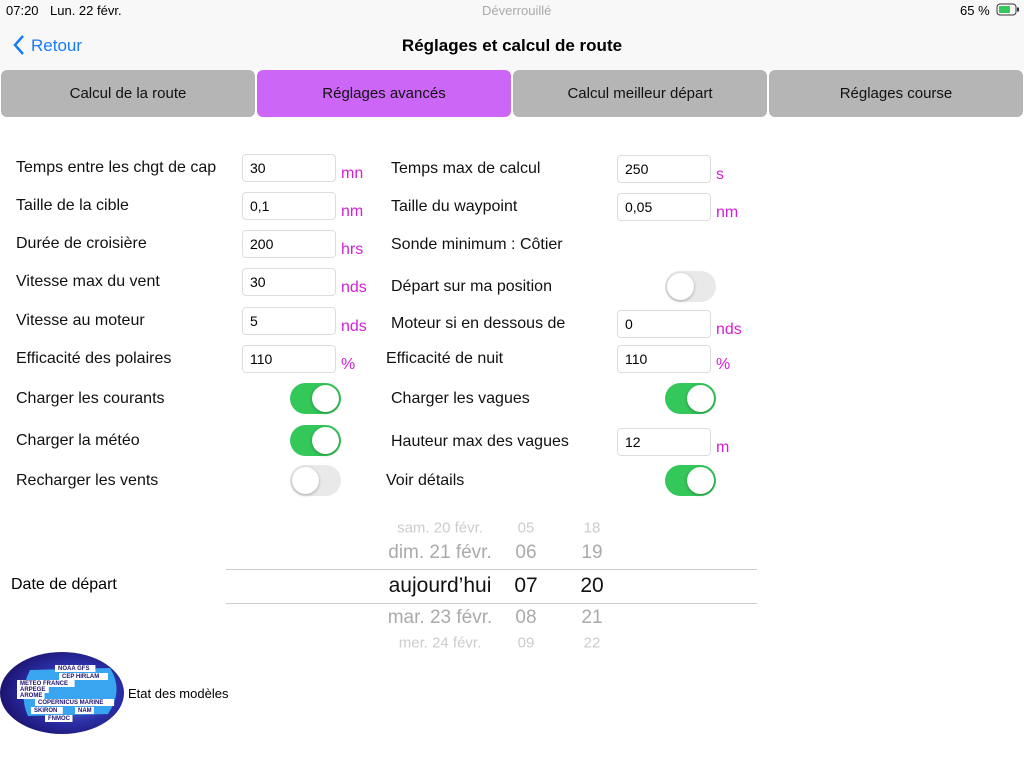  Describe the element at coordinates (526, 617) in the screenshot. I see `picker-item: 08` at that location.